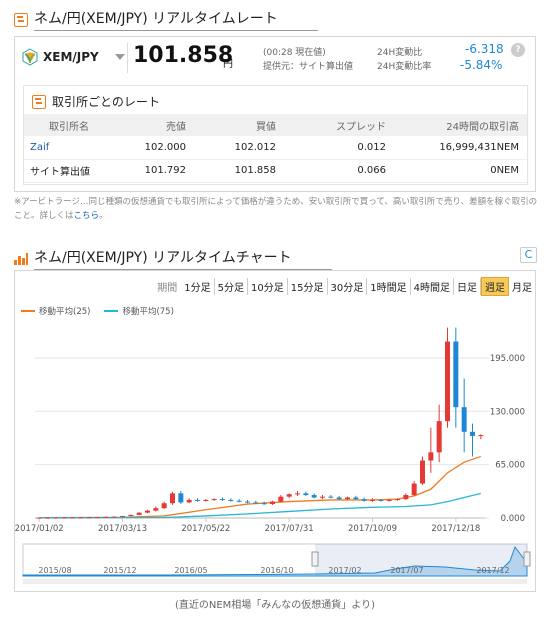  I want to click on bar-chart-icon, so click(21, 258).